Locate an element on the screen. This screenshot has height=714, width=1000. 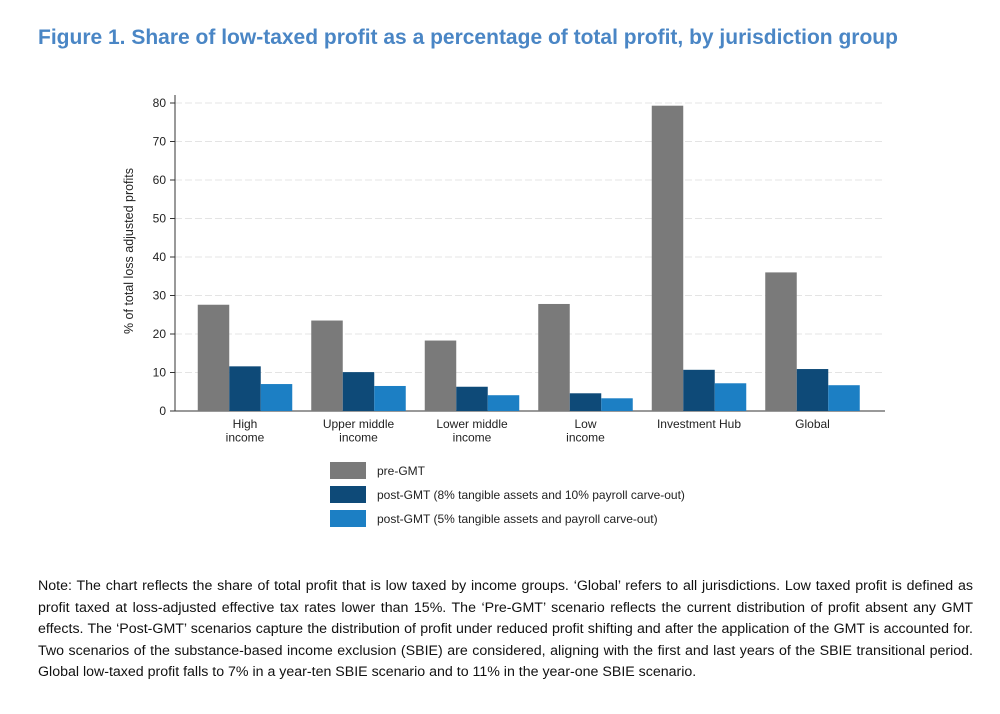
x-tick-label: Investment Hub is located at coordinates (699, 424).